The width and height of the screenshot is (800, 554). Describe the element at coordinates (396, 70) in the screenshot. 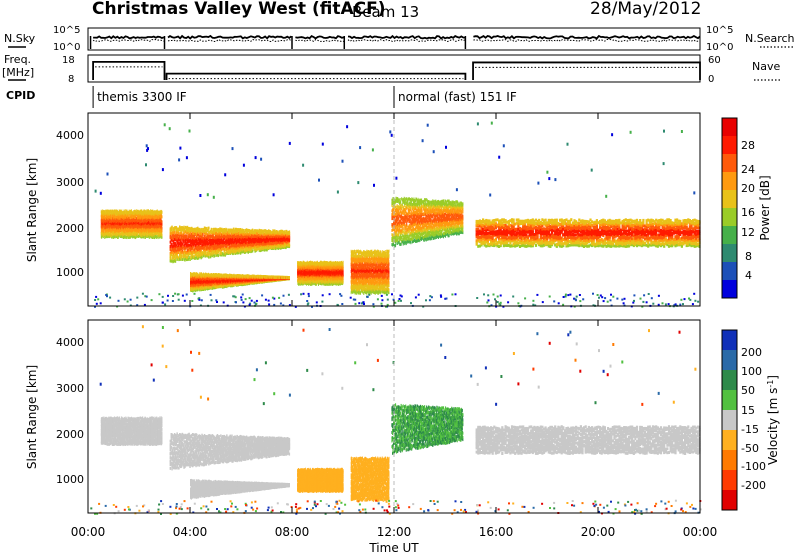

I see `frequency-traces` at that location.